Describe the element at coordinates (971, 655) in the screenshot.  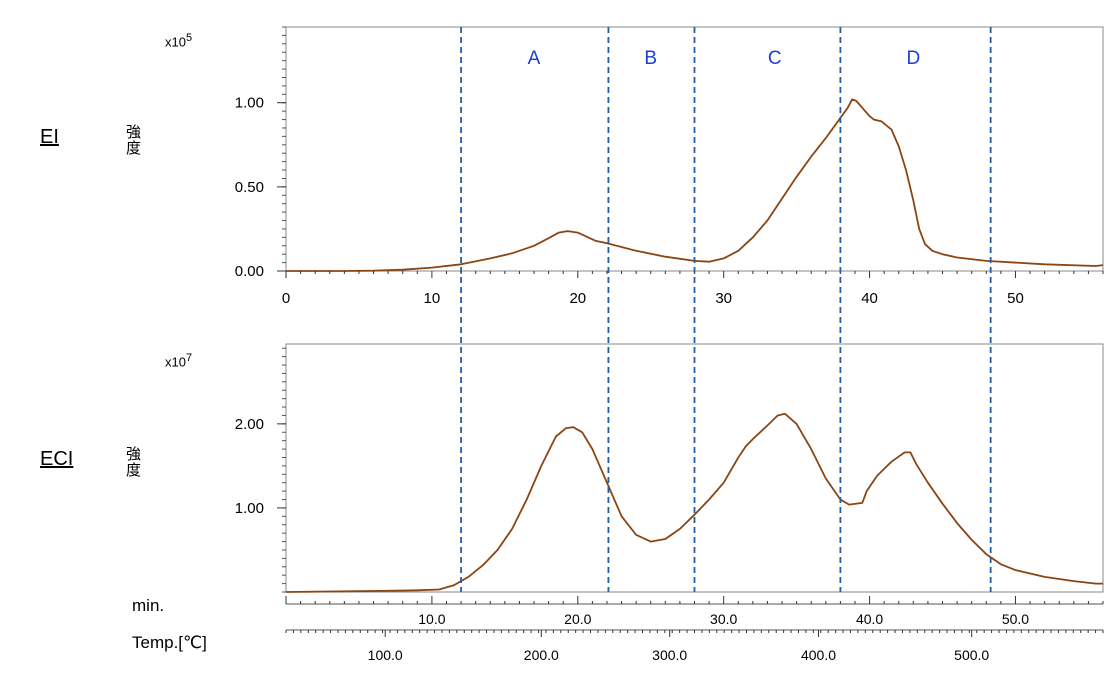
I see `temperature-tick-label: 500.0` at that location.